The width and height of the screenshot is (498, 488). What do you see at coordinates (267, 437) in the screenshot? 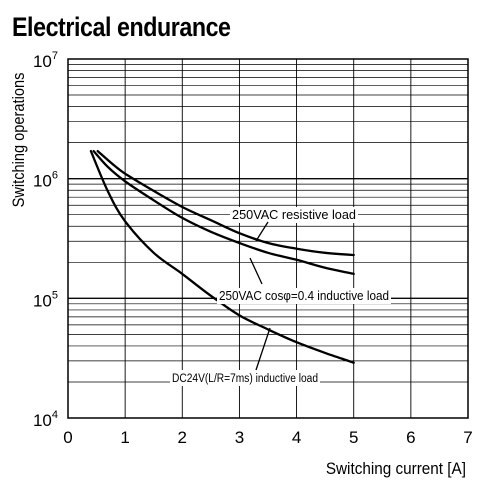
I see `x-tick-labels: 0 1 2 3 4 5 6 7` at bounding box center [267, 437].